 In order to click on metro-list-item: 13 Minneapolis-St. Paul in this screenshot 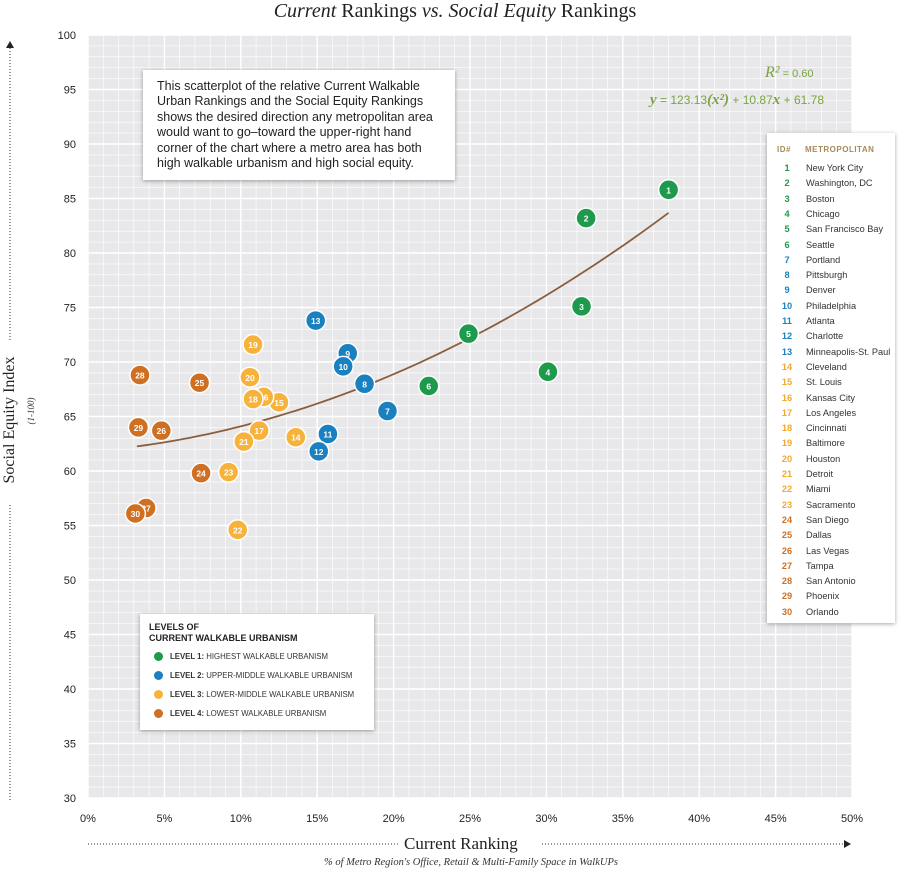, I will do `click(831, 354)`.